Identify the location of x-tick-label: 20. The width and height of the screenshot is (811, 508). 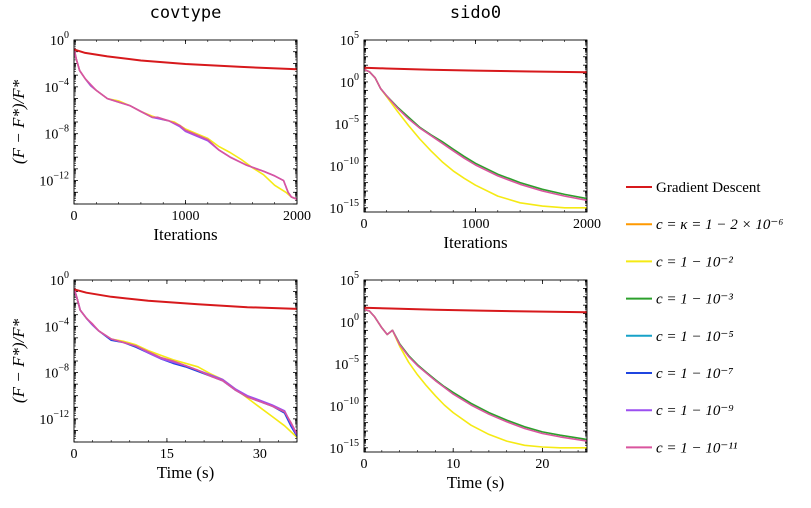
(542, 464).